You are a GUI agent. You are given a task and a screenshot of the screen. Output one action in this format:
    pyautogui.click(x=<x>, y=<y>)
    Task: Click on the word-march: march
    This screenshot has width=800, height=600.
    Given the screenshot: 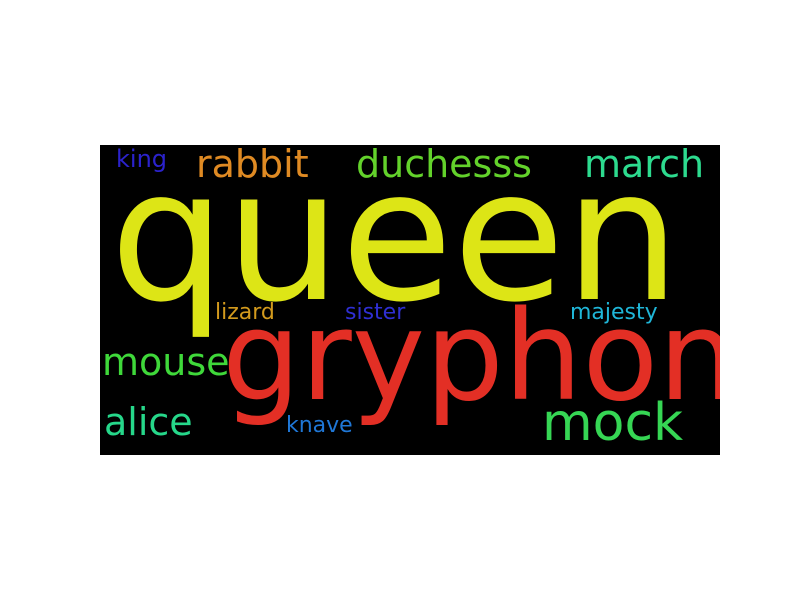 What is the action you would take?
    pyautogui.click(x=644, y=165)
    